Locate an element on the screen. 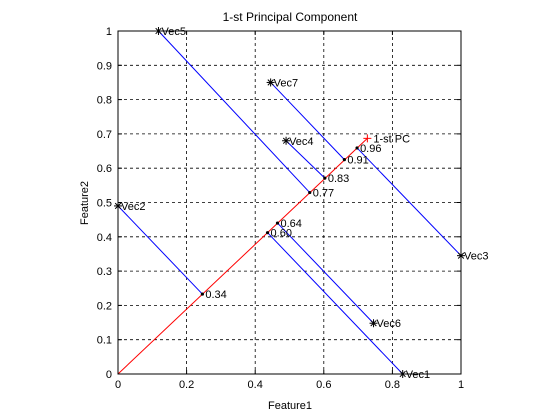 The width and height of the screenshot is (560, 420). projection-value-label: 0.77 is located at coordinates (323, 194).